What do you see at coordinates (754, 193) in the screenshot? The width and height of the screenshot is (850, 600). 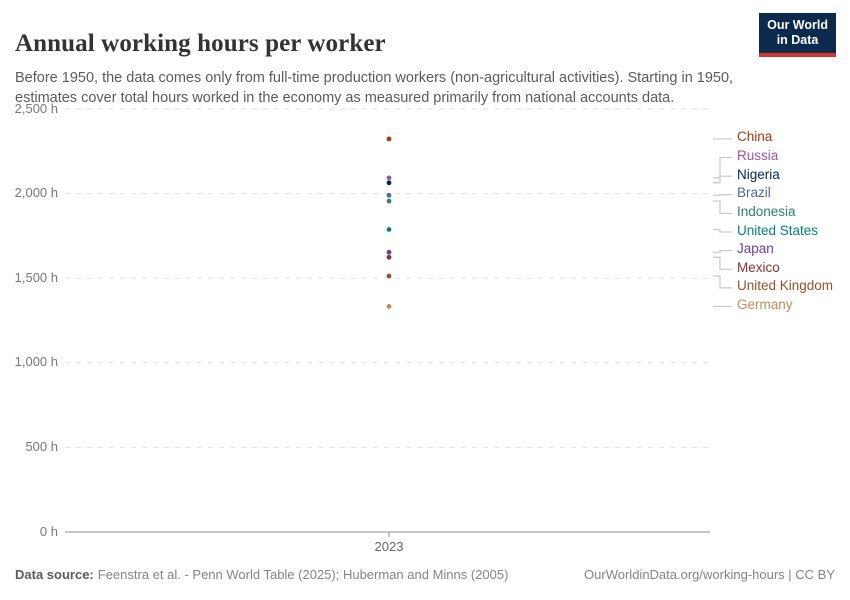 I see `legend-label-brazil: Brazil` at bounding box center [754, 193].